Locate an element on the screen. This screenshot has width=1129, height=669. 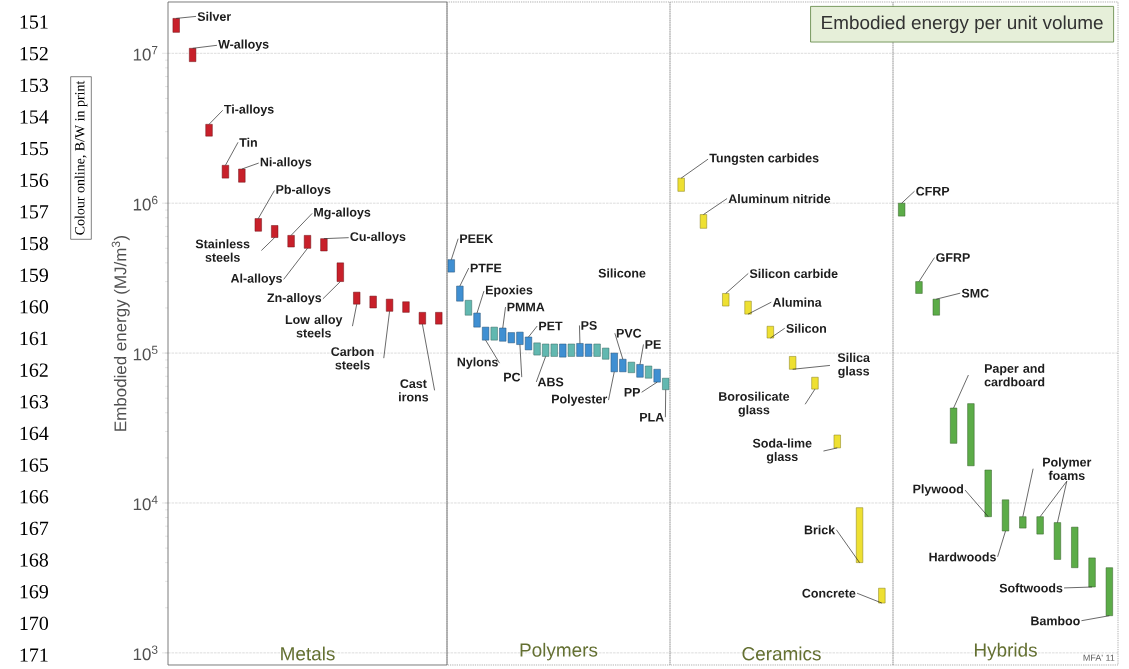
annotation: Carbon steels is located at coordinates (352, 358).